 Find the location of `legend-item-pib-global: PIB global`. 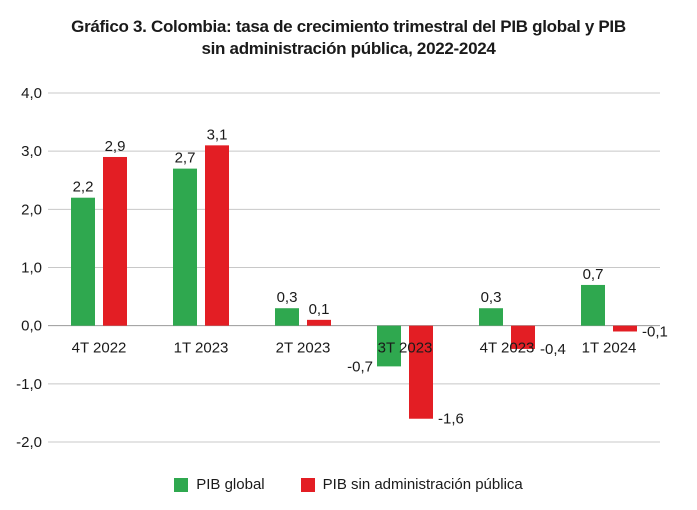

legend-item-pib-global: PIB global is located at coordinates (219, 484).